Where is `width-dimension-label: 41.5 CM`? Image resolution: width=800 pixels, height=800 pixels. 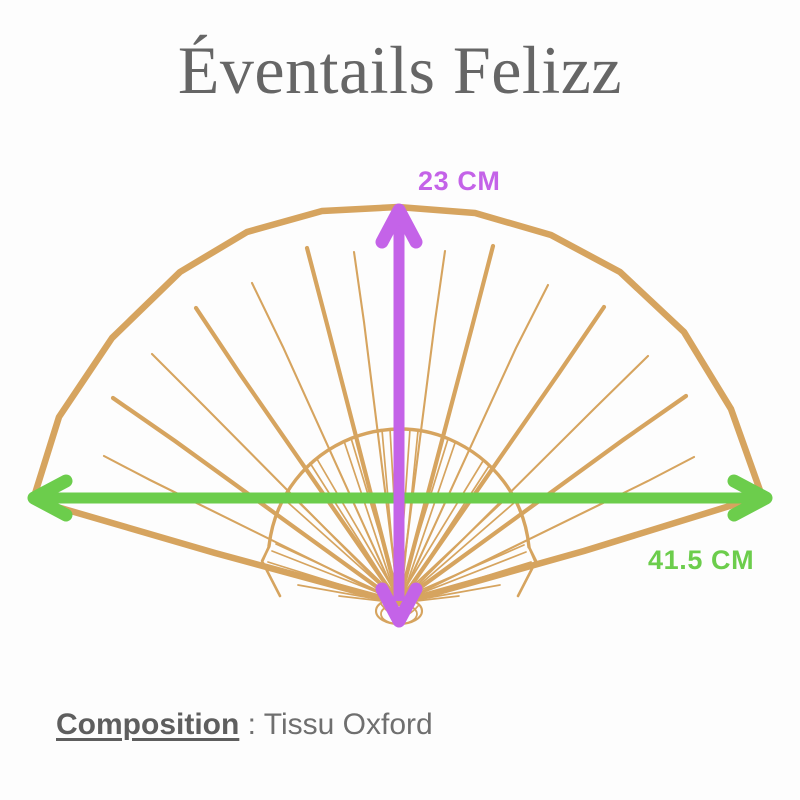
width-dimension-label: 41.5 CM is located at coordinates (701, 560).